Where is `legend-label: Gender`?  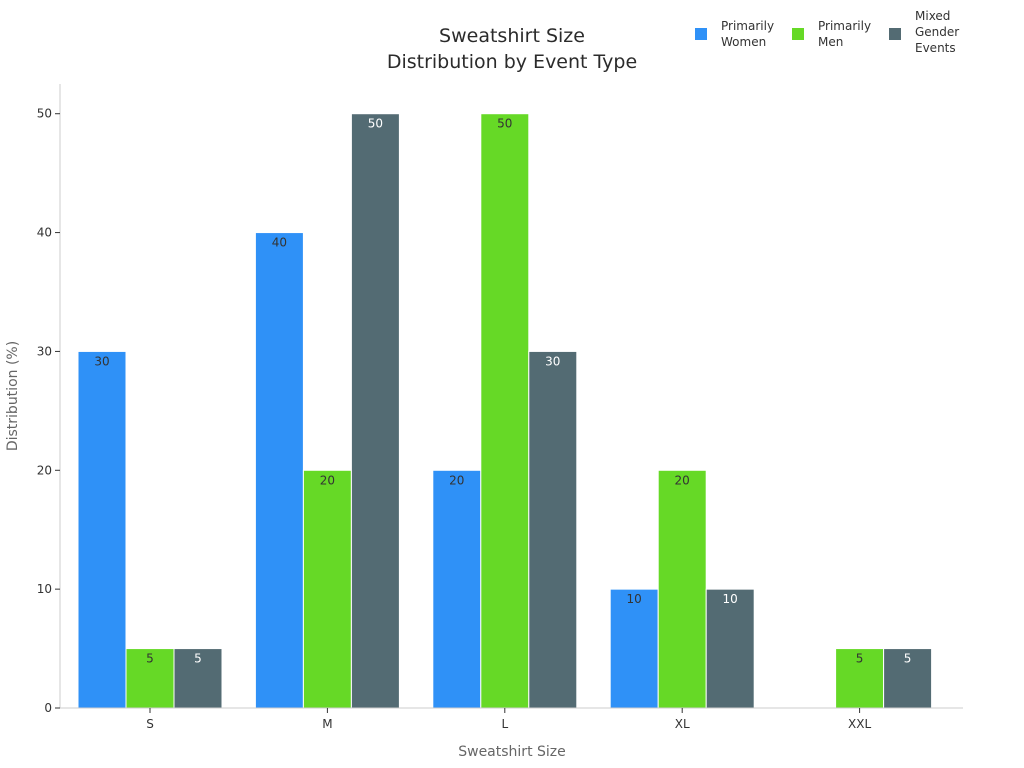
legend-label: Gender is located at coordinates (937, 32).